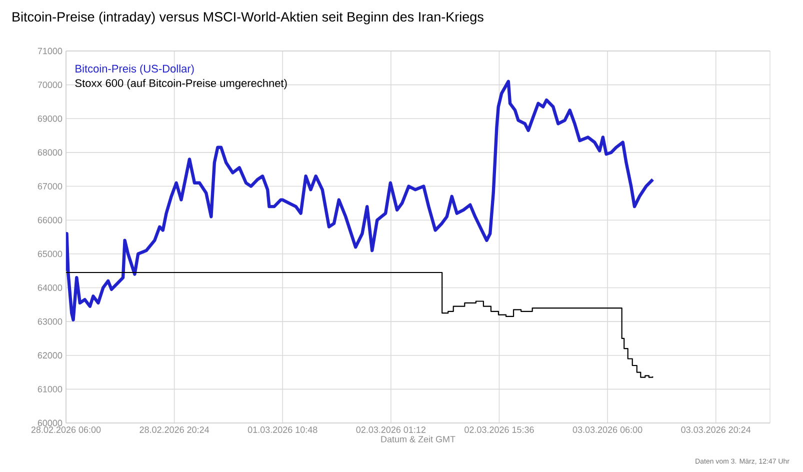  Describe the element at coordinates (50, 287) in the screenshot. I see `y-tick-label: 64000` at that location.